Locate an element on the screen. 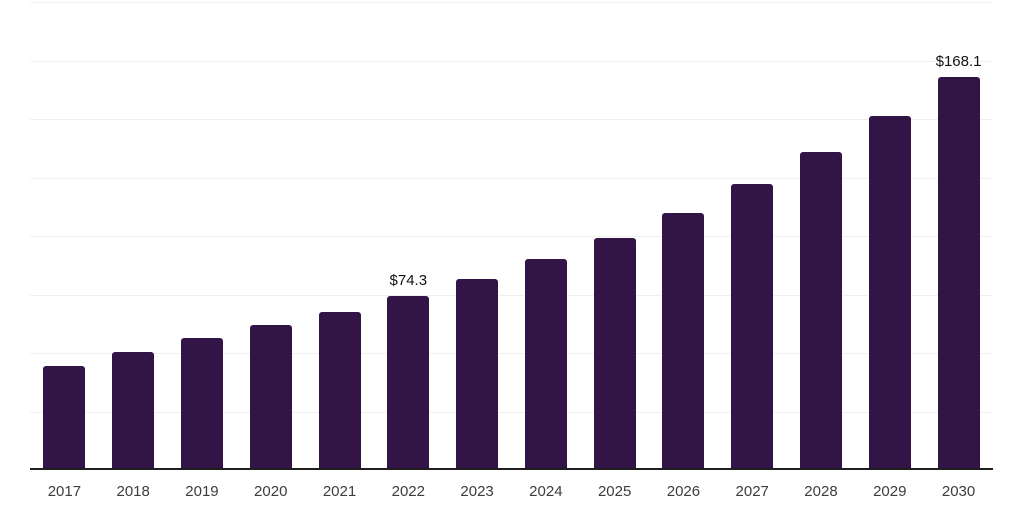  bar-2018 is located at coordinates (133, 411).